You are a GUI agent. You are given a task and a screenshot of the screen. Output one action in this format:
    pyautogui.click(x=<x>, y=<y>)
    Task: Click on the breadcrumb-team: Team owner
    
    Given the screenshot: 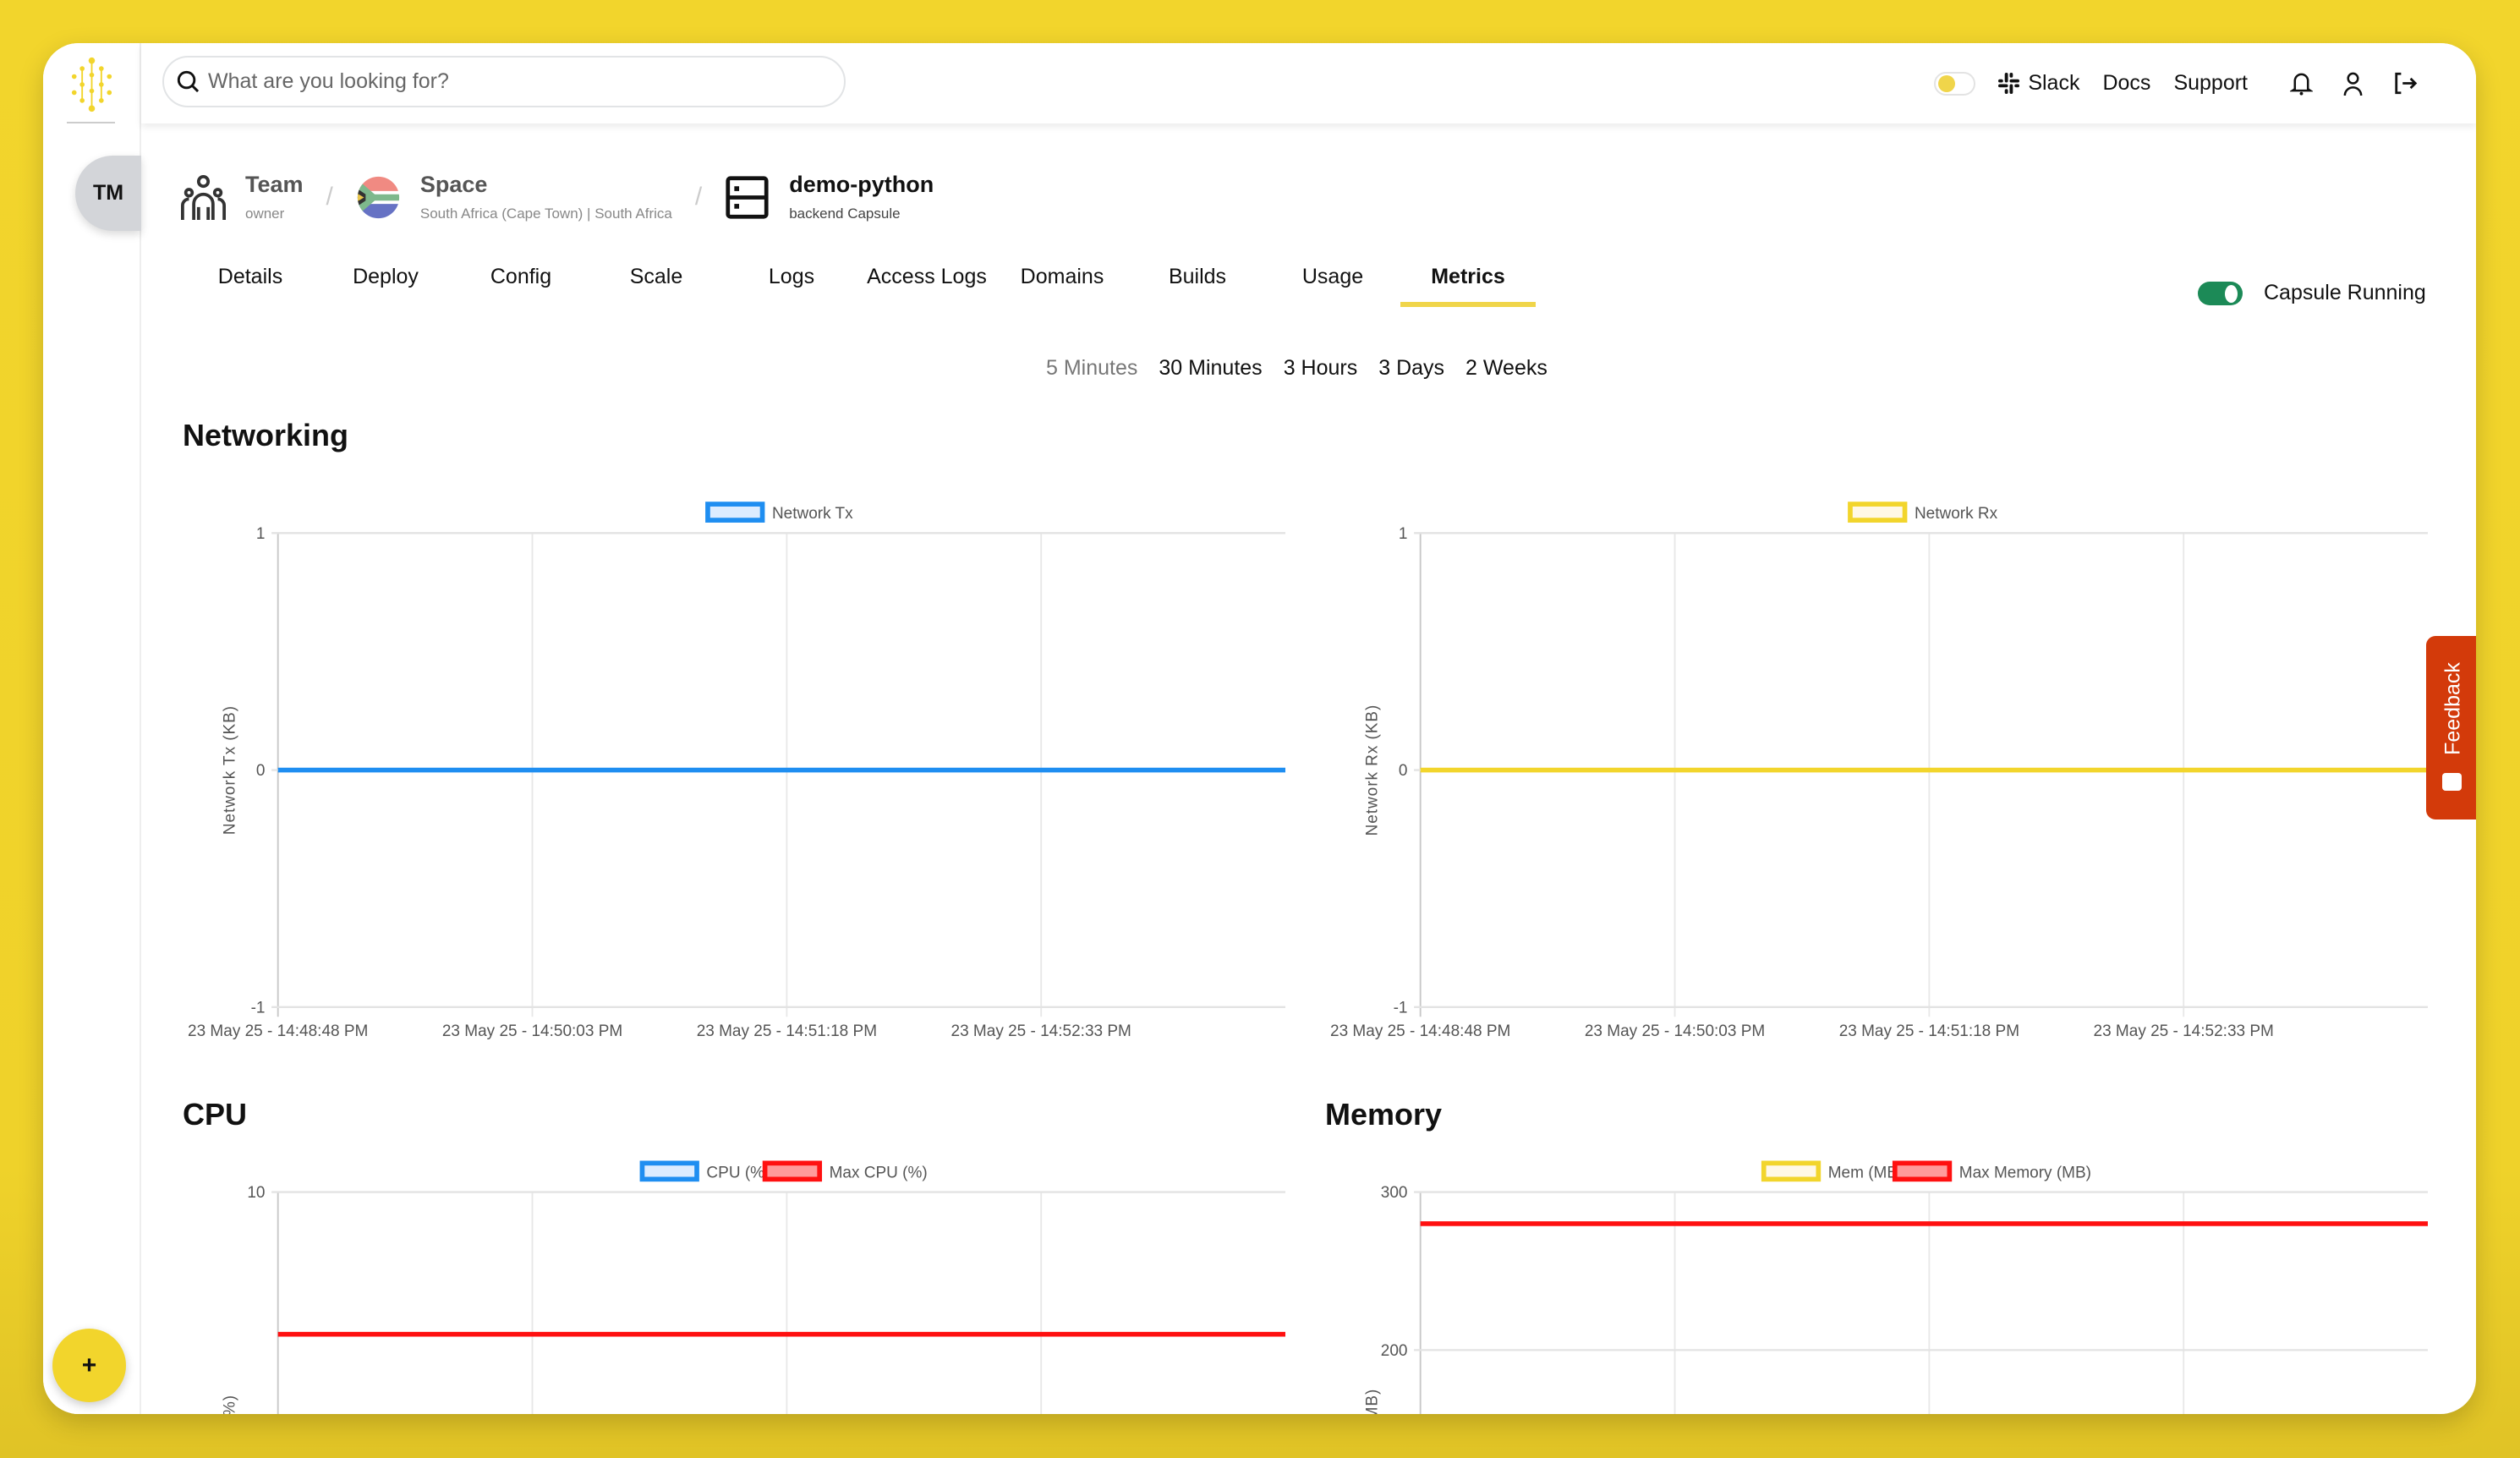 What is the action you would take?
    pyautogui.click(x=242, y=197)
    